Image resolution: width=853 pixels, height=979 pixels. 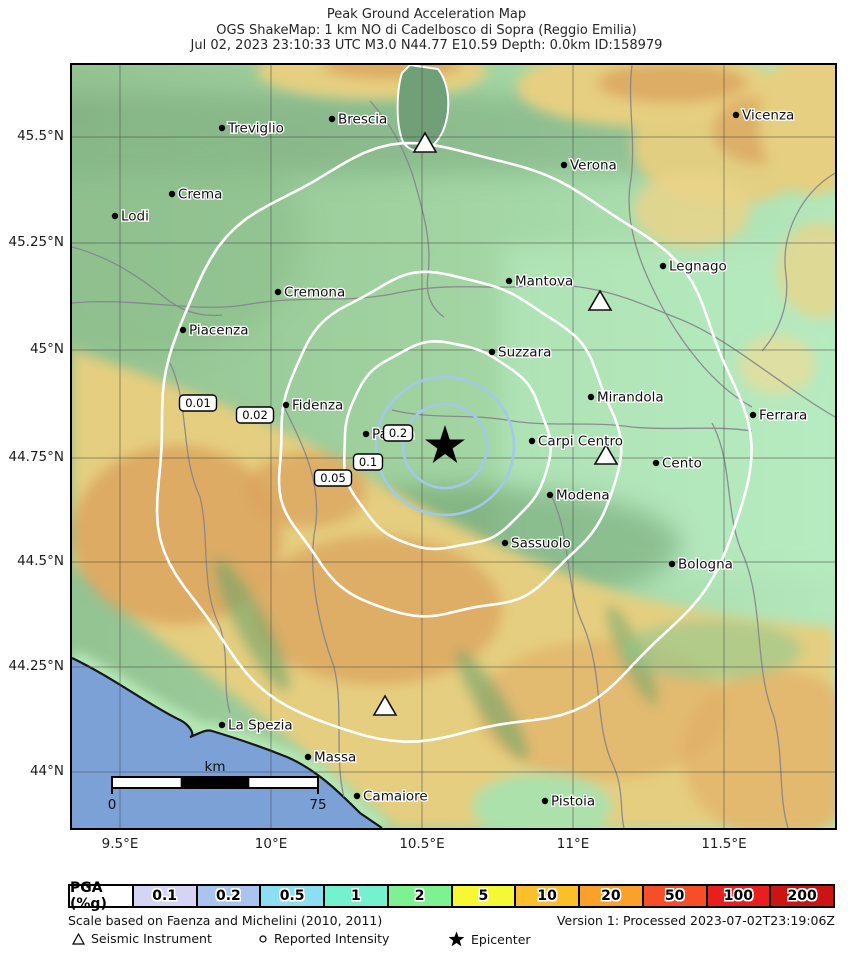 I want to click on lon-tick-label: 10°E, so click(x=271, y=844).